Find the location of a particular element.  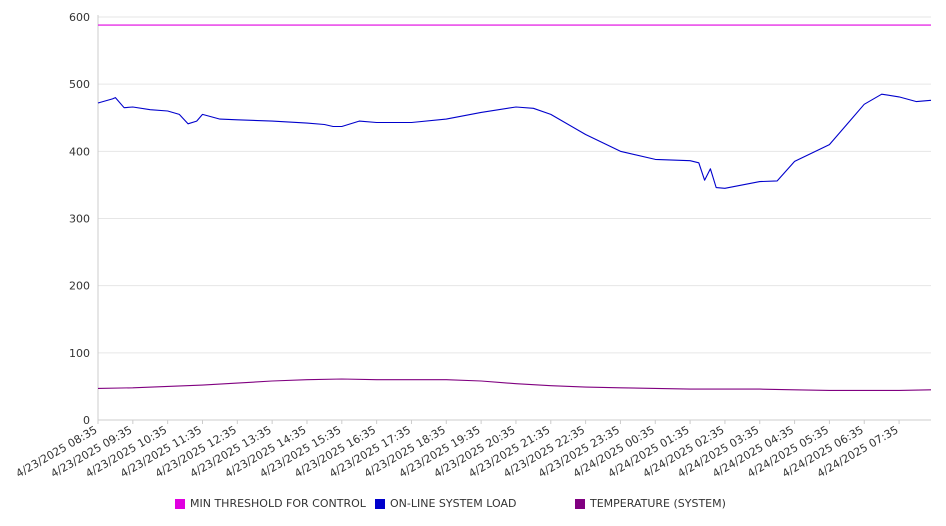

y-axis-tick-labels: 0 100 200 300 400 500 600 is located at coordinates (79, 219).